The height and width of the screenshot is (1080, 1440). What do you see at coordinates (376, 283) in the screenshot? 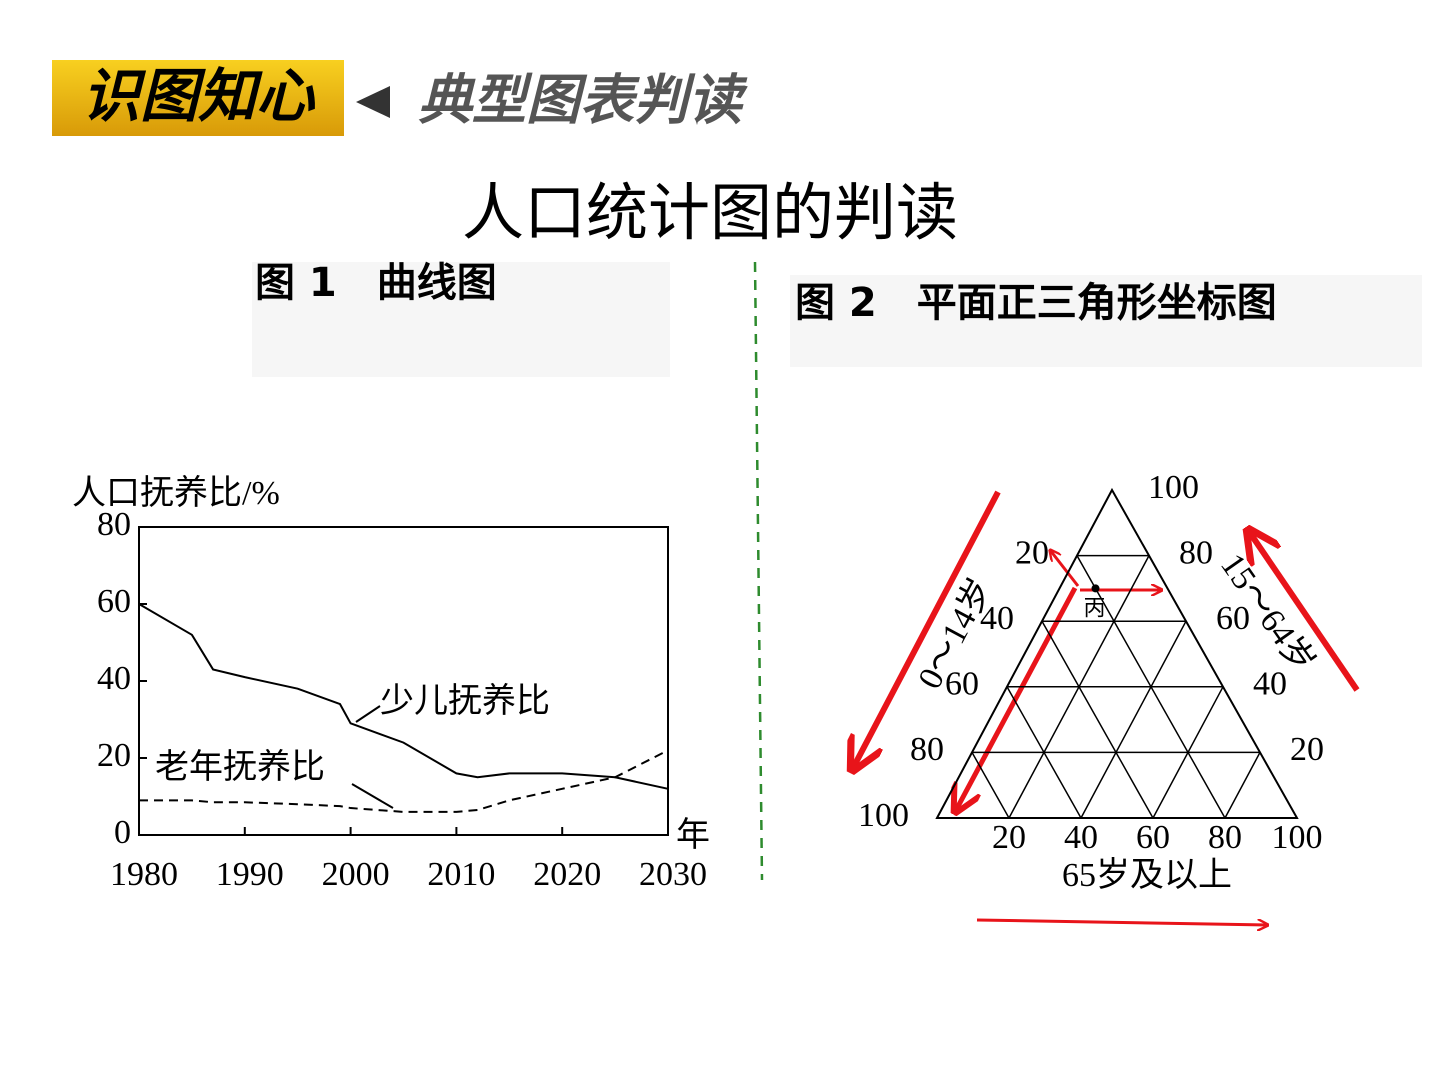
I see `caption: 图 1 曲线图` at bounding box center [376, 283].